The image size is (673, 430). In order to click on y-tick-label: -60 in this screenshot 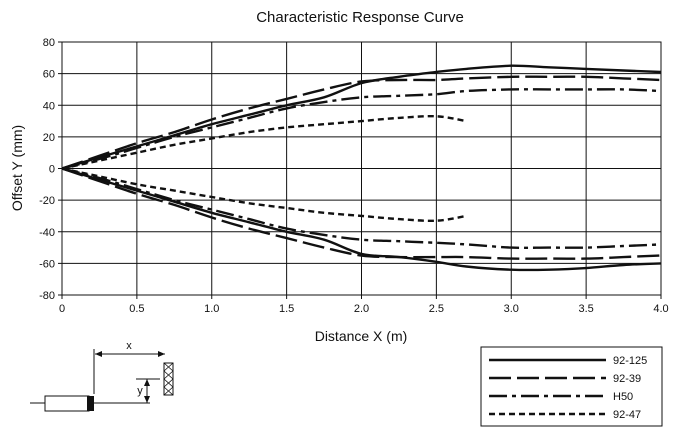, I will do `click(47, 264)`.